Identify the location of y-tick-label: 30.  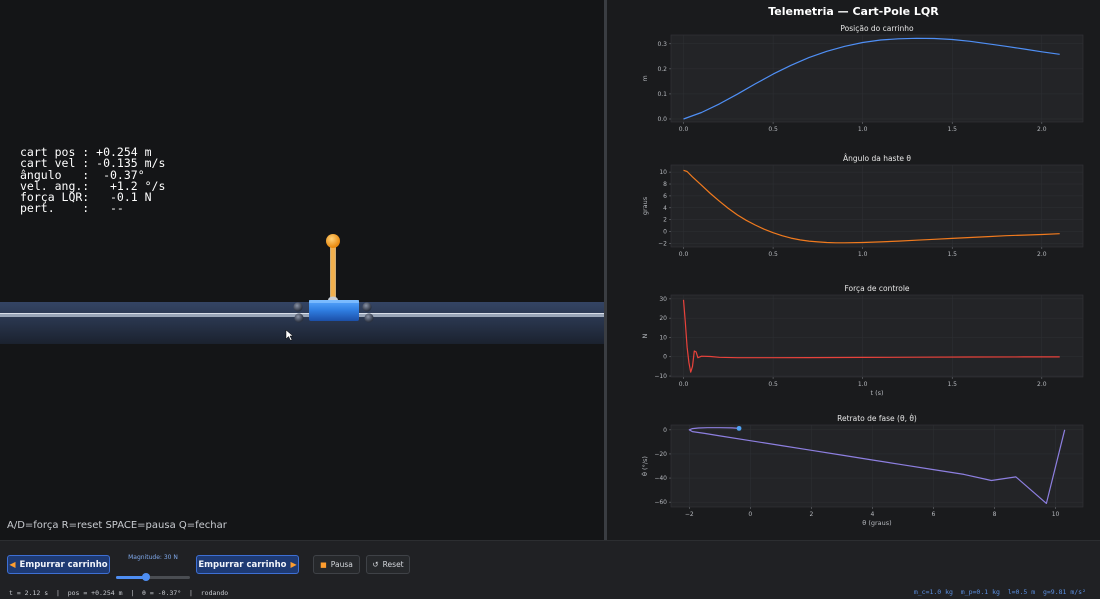
(663, 299).